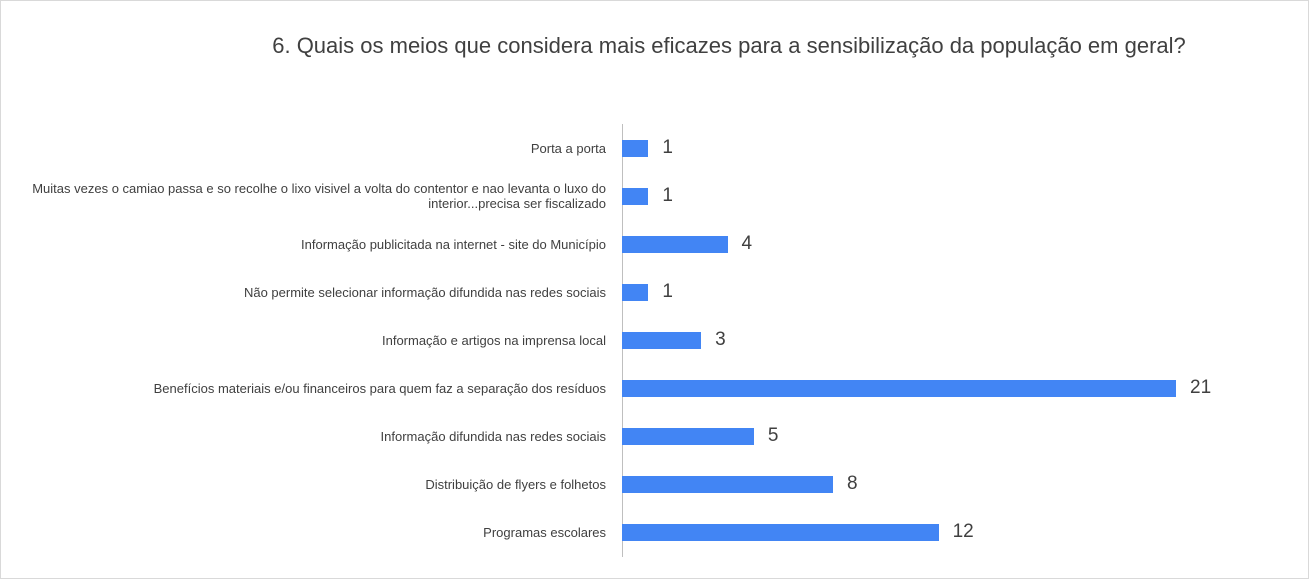  Describe the element at coordinates (773, 435) in the screenshot. I see `data-label: 5` at that location.